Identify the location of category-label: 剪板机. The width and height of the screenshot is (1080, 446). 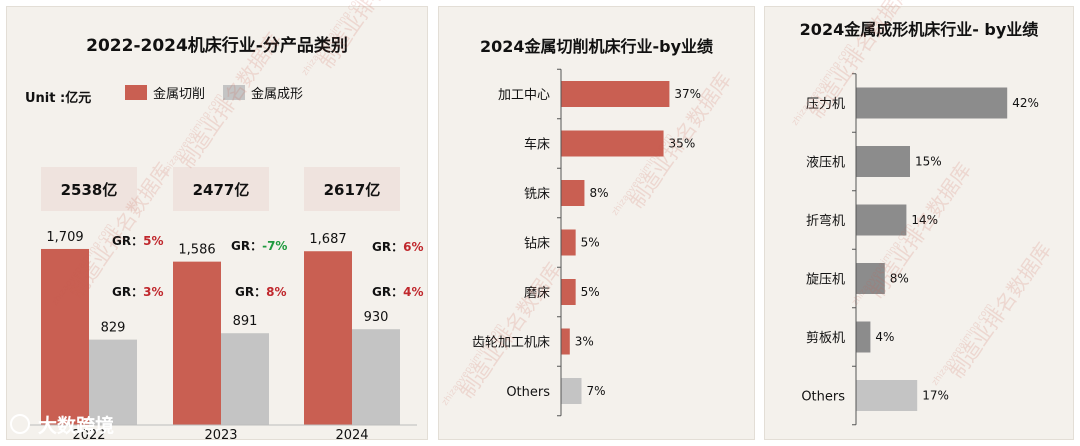
(825, 338).